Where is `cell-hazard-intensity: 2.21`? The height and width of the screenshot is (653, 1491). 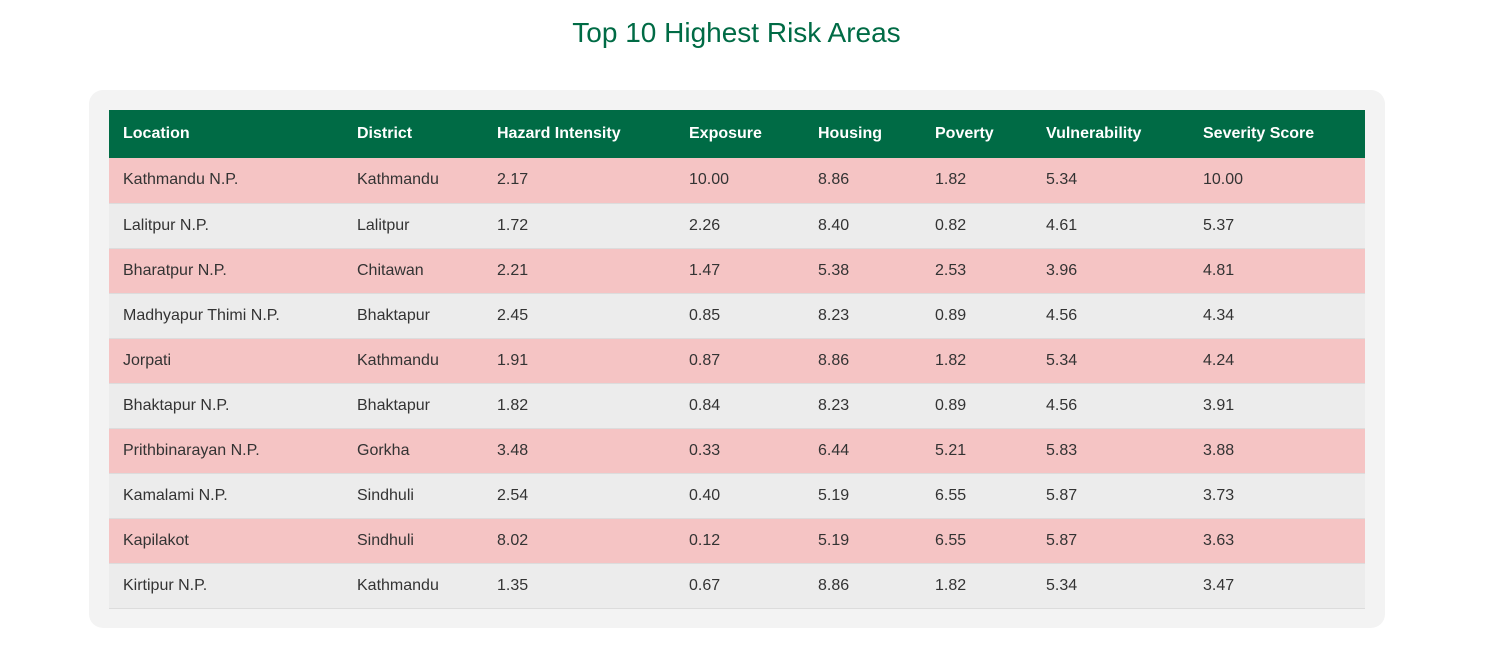
cell-hazard-intensity: 2.21 is located at coordinates (513, 270).